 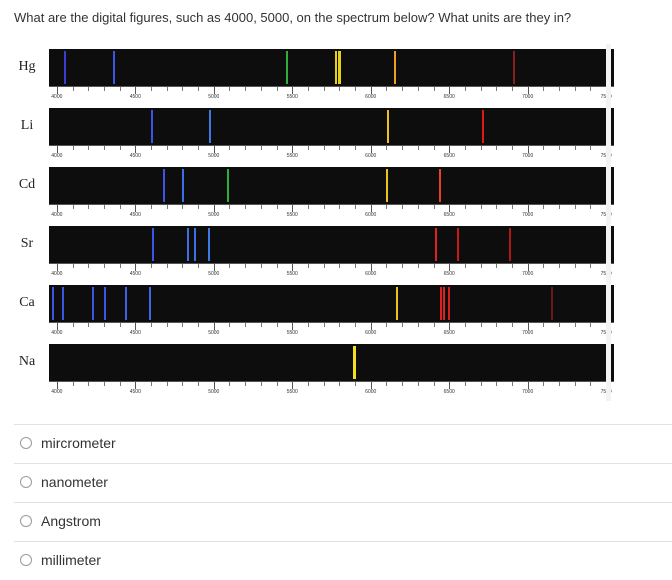 What do you see at coordinates (343, 443) in the screenshot?
I see `option-micrometer: mircrometer` at bounding box center [343, 443].